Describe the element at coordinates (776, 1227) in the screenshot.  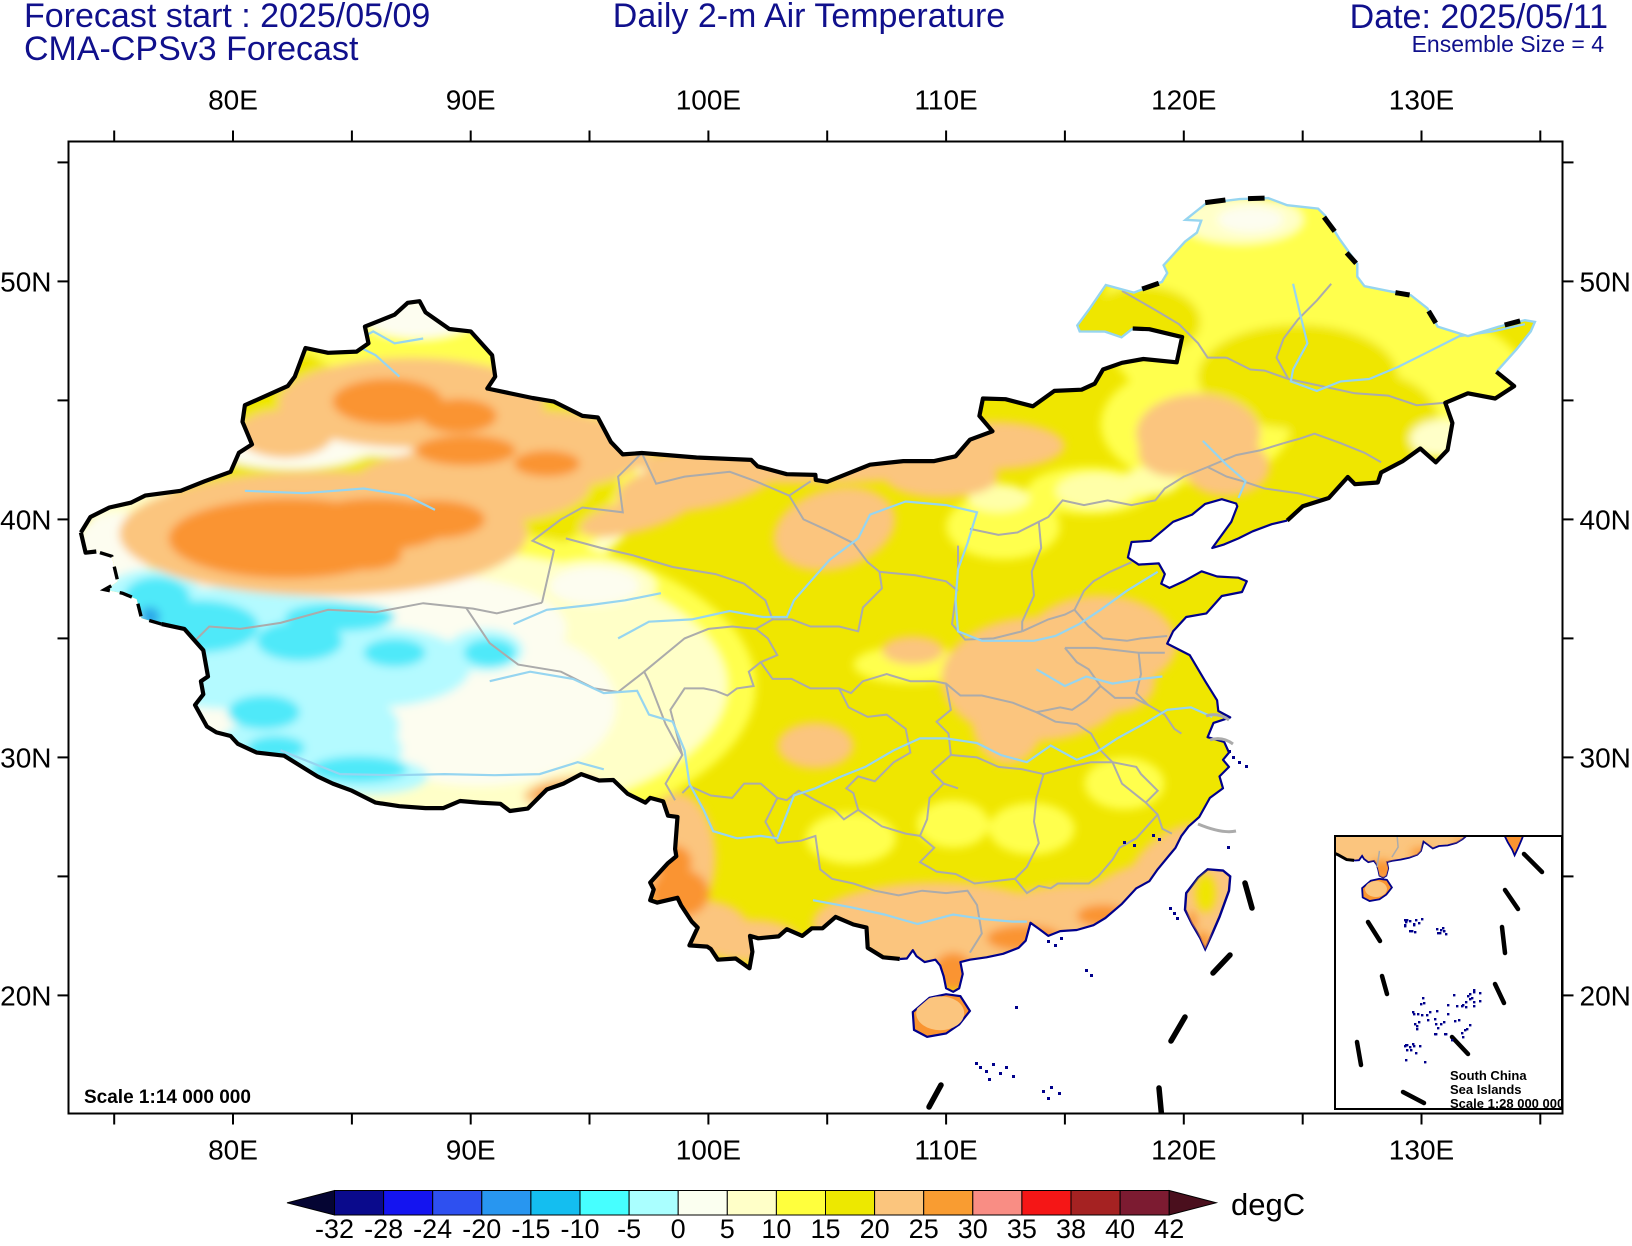
I see `svg-text: 10` at that location.